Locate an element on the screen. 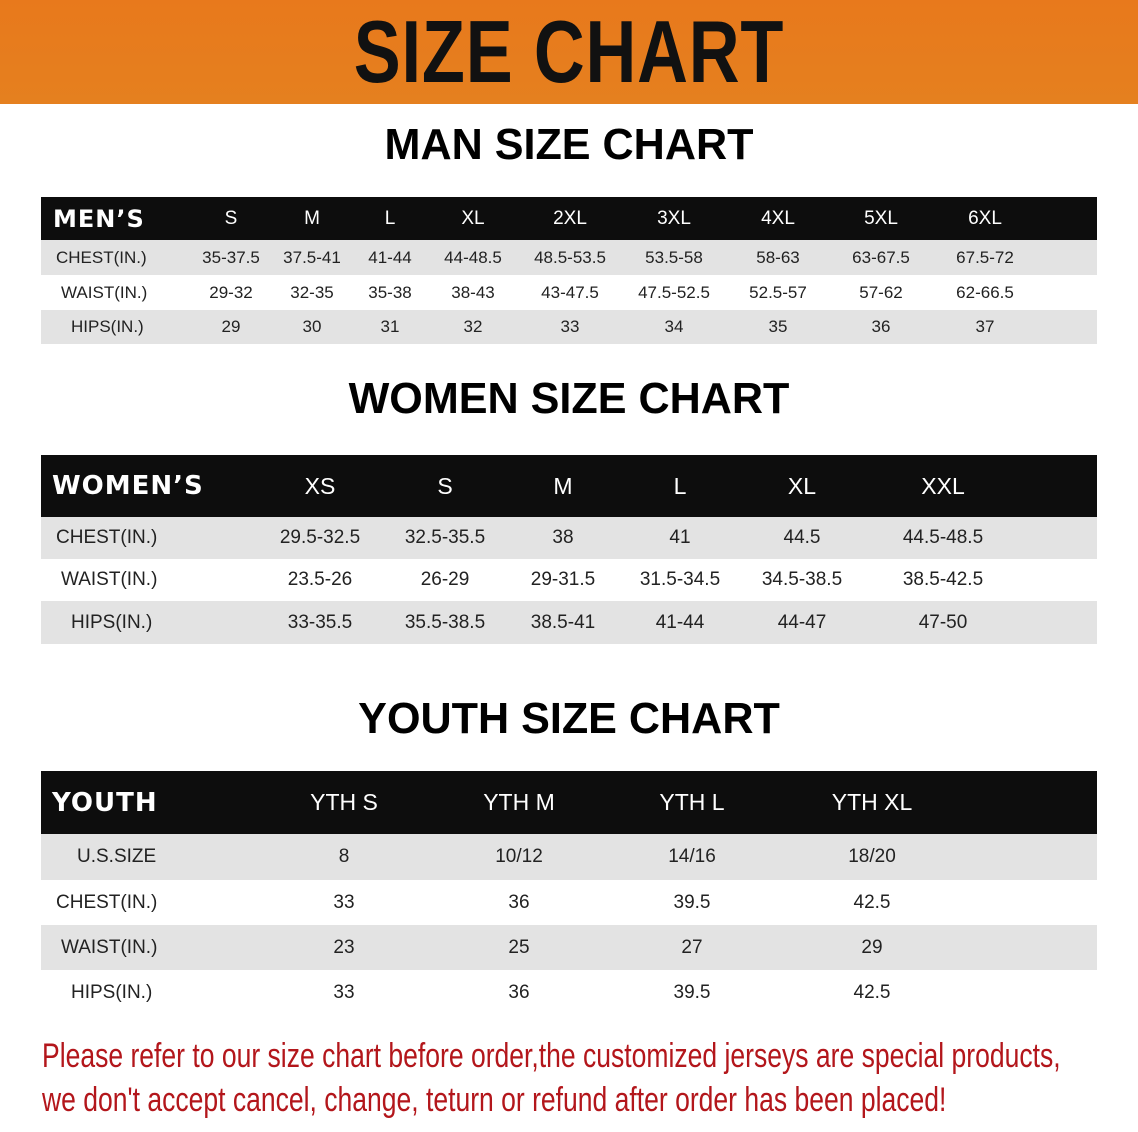 The image size is (1138, 1132). table-cell: 44.5 is located at coordinates (802, 537).